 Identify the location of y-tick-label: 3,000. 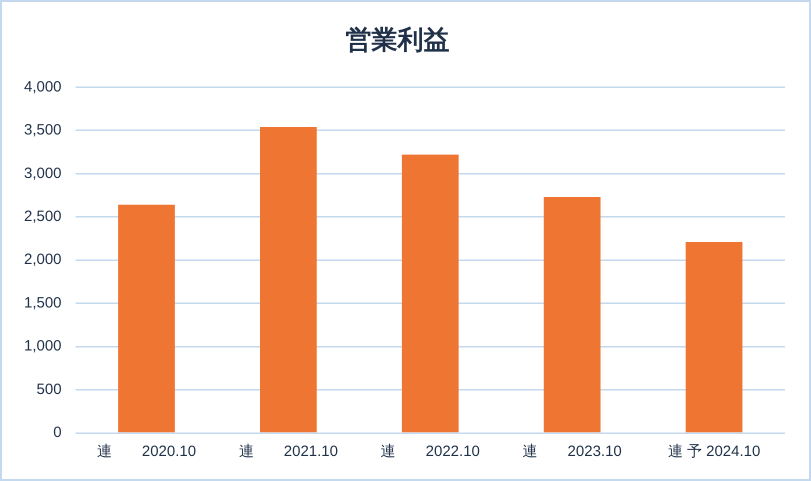
(43, 173).